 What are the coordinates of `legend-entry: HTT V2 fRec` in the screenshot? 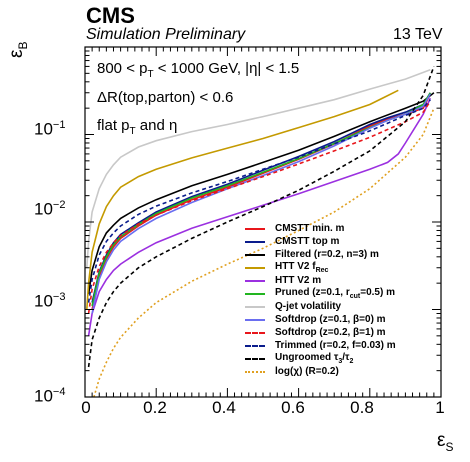 It's located at (320, 267).